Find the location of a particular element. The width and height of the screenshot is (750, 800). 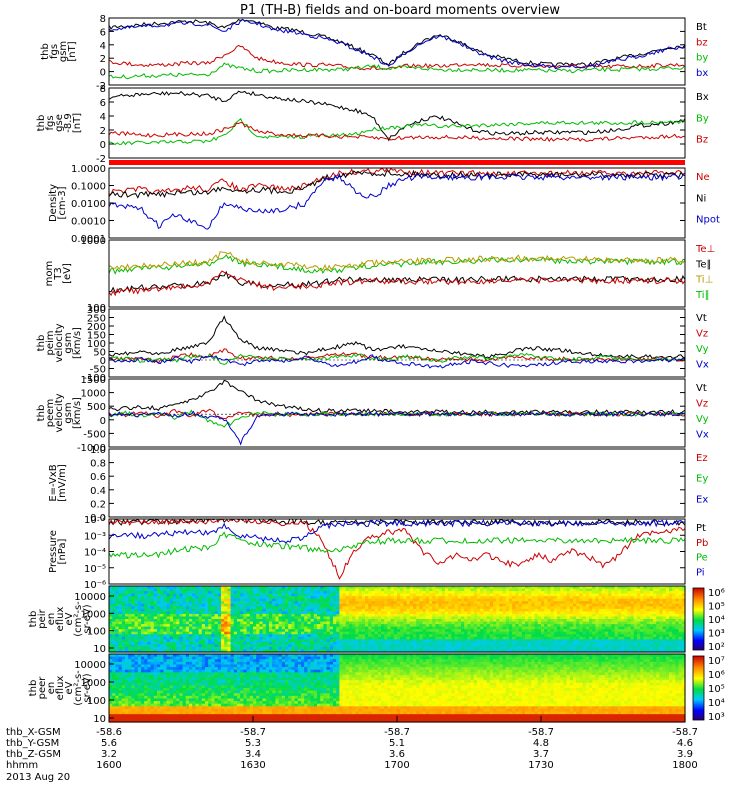

y-label-efield: E=-VxB is located at coordinates (53, 482).